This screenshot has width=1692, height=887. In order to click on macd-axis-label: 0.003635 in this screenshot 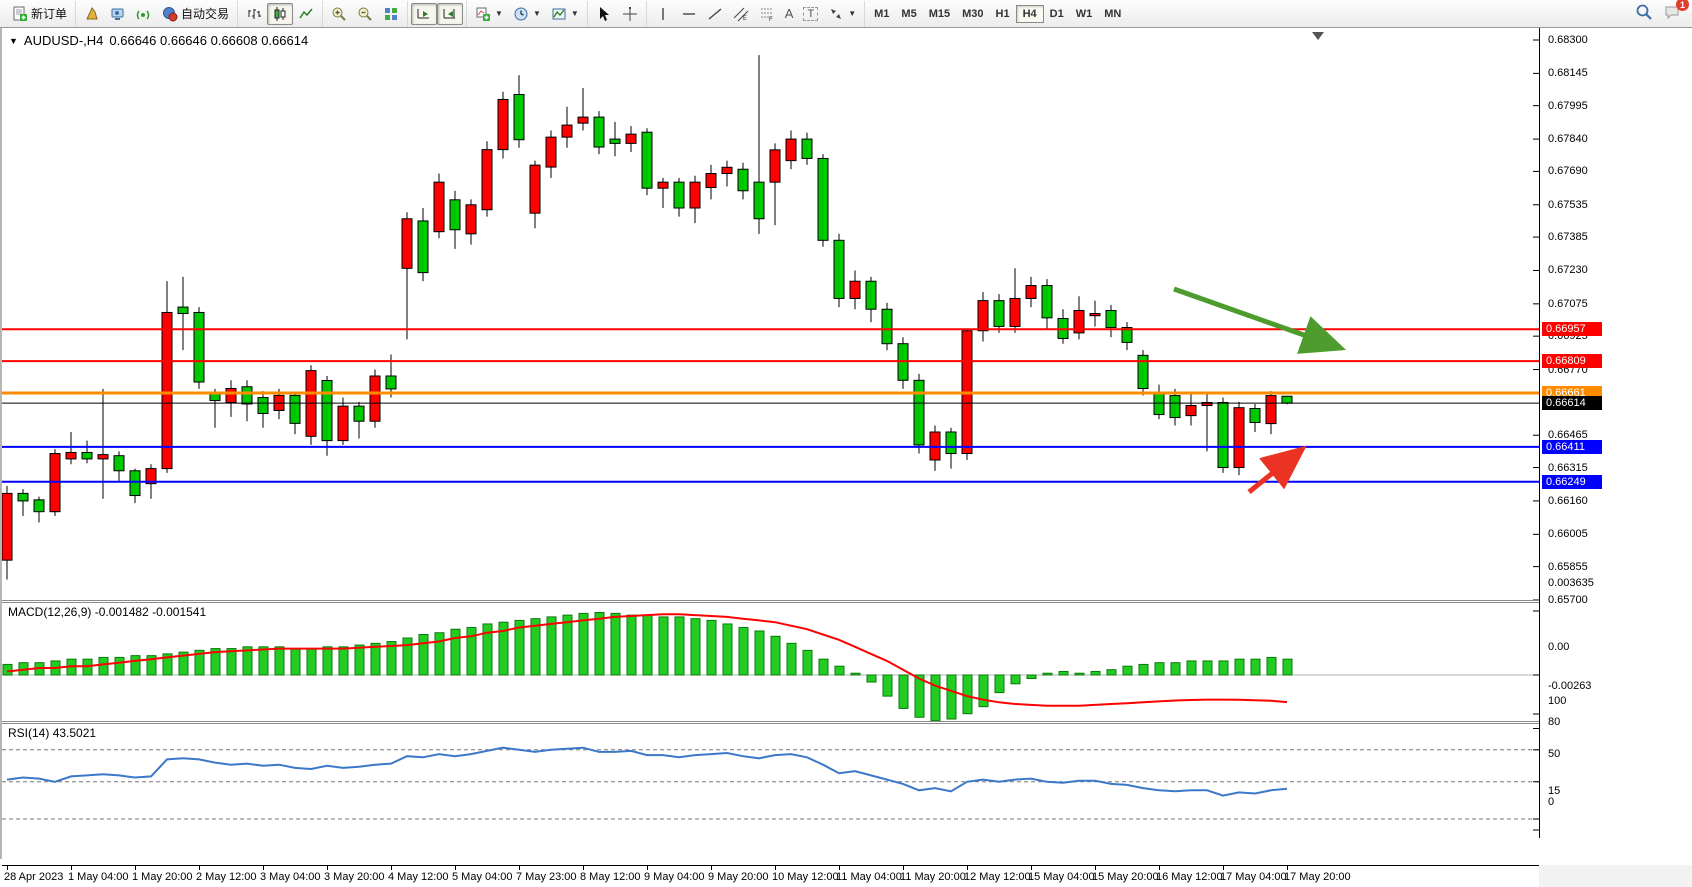, I will do `click(1571, 583)`.